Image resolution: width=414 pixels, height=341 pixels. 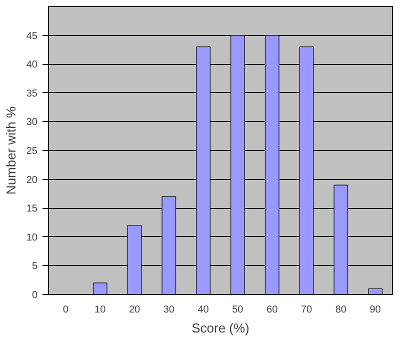 What do you see at coordinates (32, 180) in the screenshot?
I see `y-tick-label: 20` at bounding box center [32, 180].